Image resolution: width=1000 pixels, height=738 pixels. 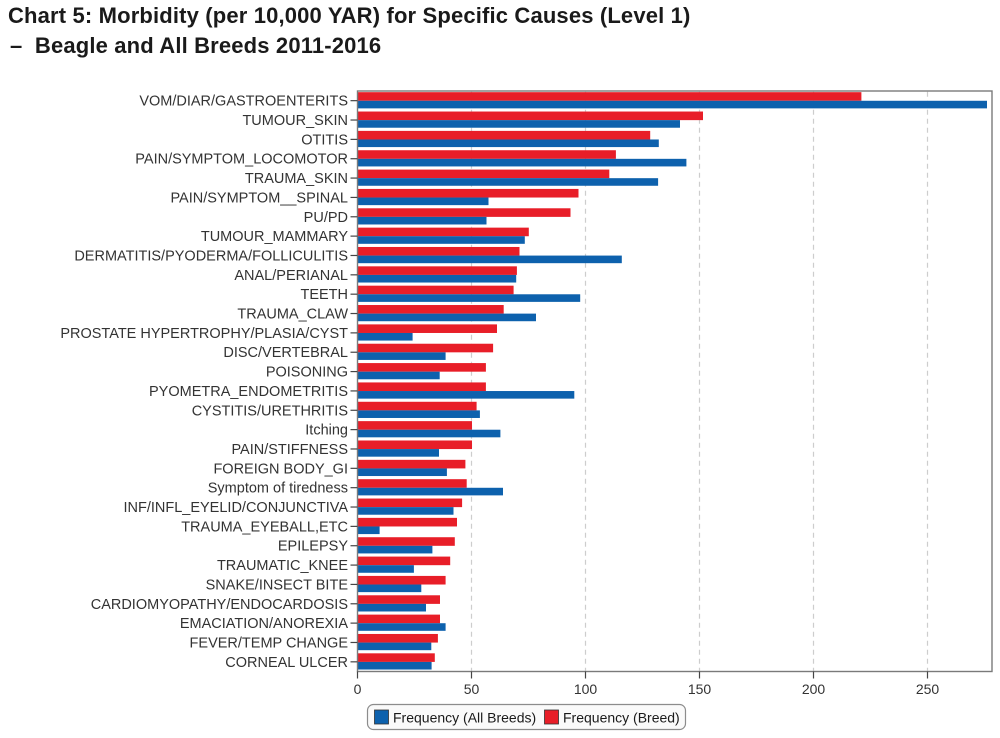 I want to click on svg-text: TUMOUR_SKIN, so click(x=295, y=121).